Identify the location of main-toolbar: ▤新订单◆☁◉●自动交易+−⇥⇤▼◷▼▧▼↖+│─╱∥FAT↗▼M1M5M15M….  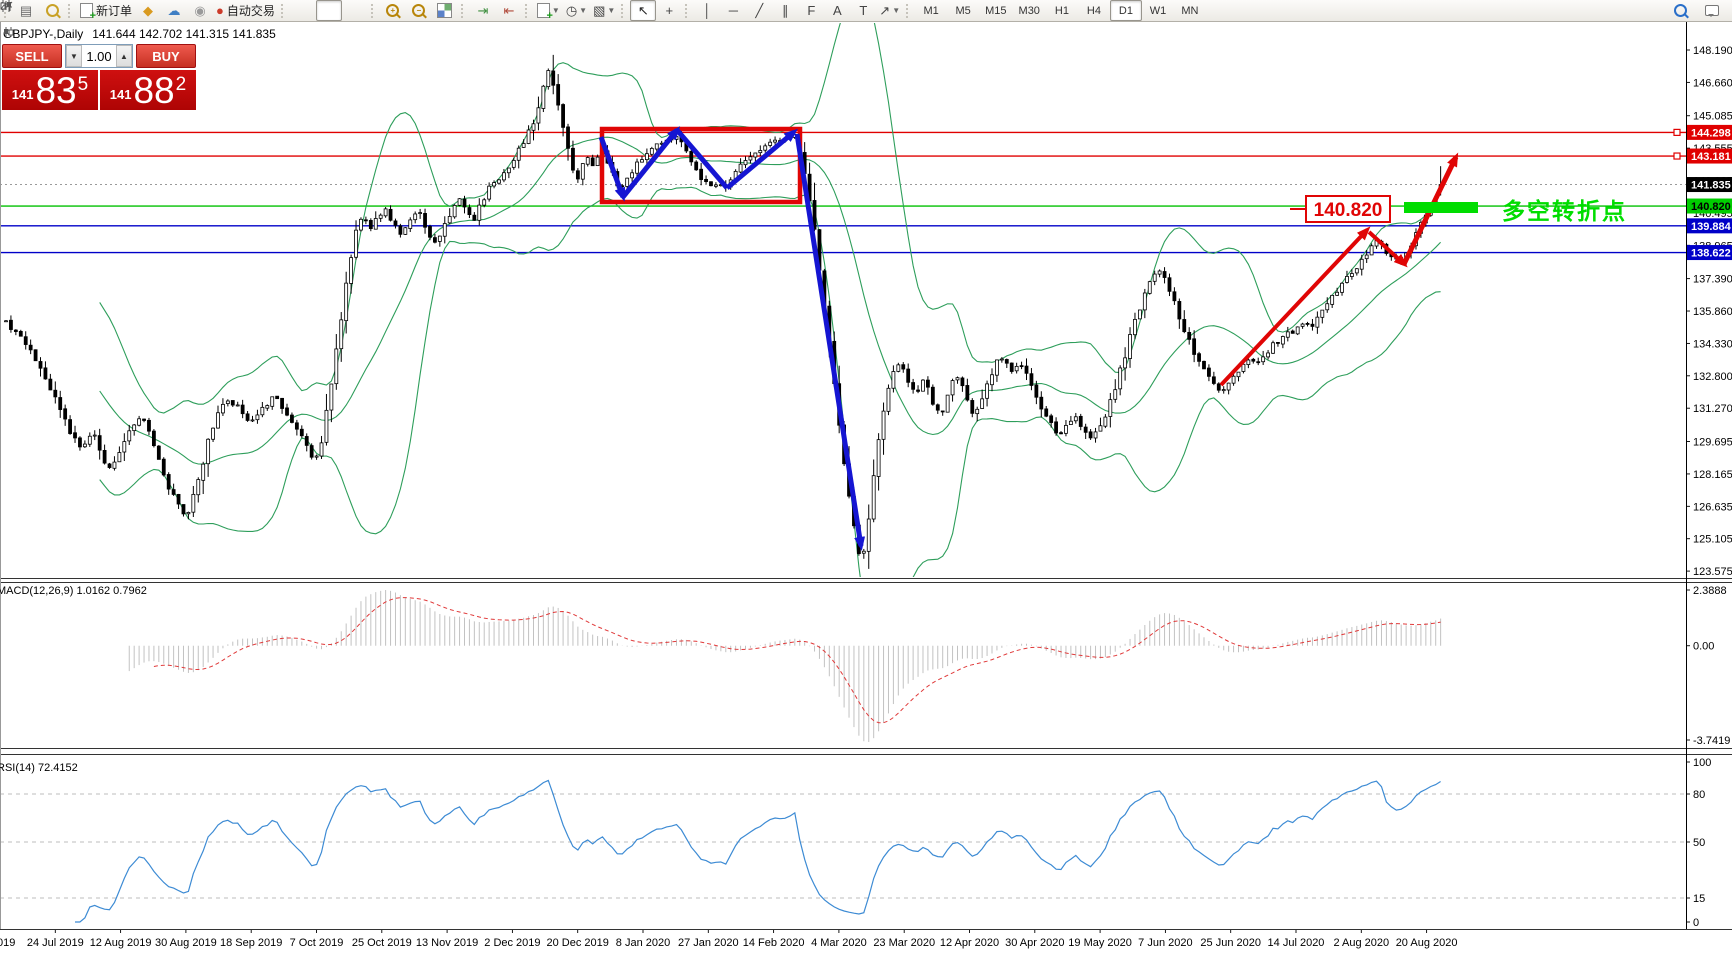
(866, 11).